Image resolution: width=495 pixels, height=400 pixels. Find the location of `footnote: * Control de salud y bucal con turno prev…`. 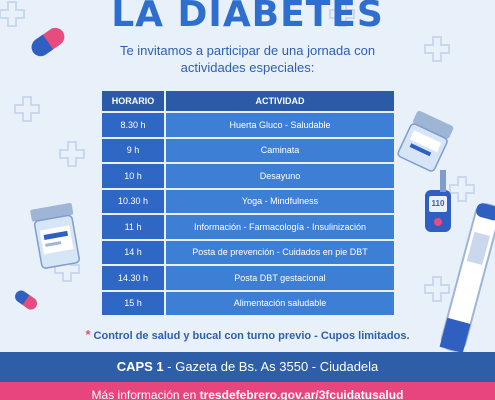

footnote: * Control de salud y bucal con turno prev… is located at coordinates (247, 334).